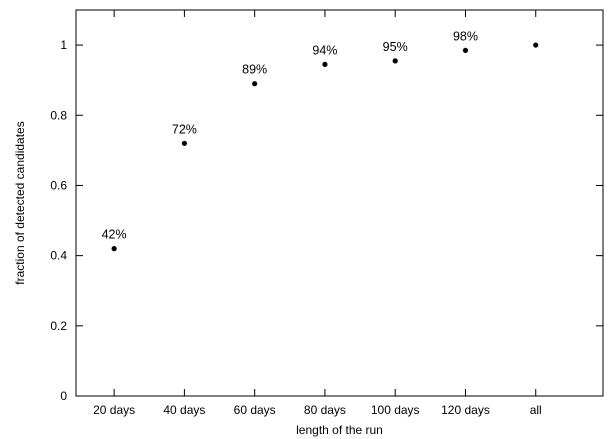  I want to click on x-tick-label: all, so click(536, 410).